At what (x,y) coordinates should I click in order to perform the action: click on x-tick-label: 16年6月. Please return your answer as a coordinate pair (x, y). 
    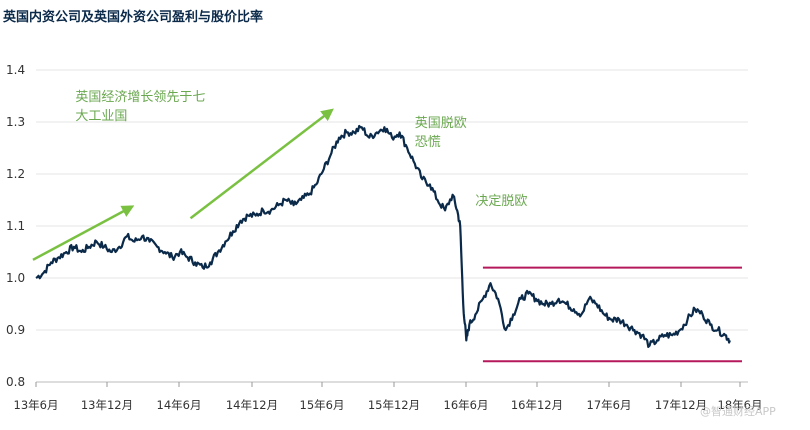
    Looking at the image, I should click on (466, 405).